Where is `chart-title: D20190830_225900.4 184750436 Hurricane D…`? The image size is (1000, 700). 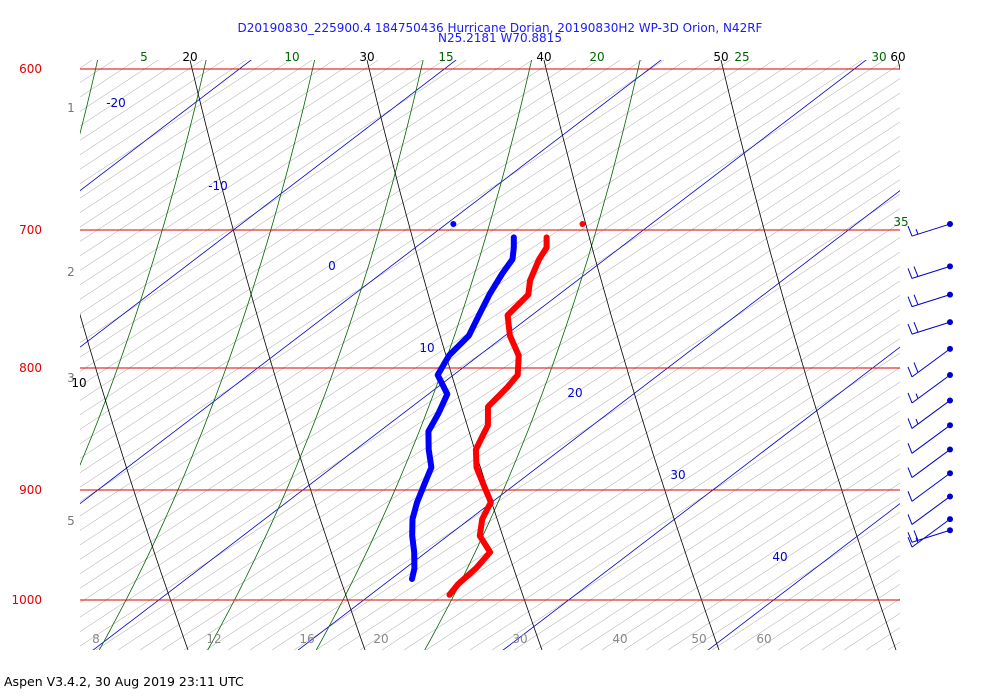 chart-title: D20190830_225900.4 184750436 Hurricane D… is located at coordinates (500, 28).